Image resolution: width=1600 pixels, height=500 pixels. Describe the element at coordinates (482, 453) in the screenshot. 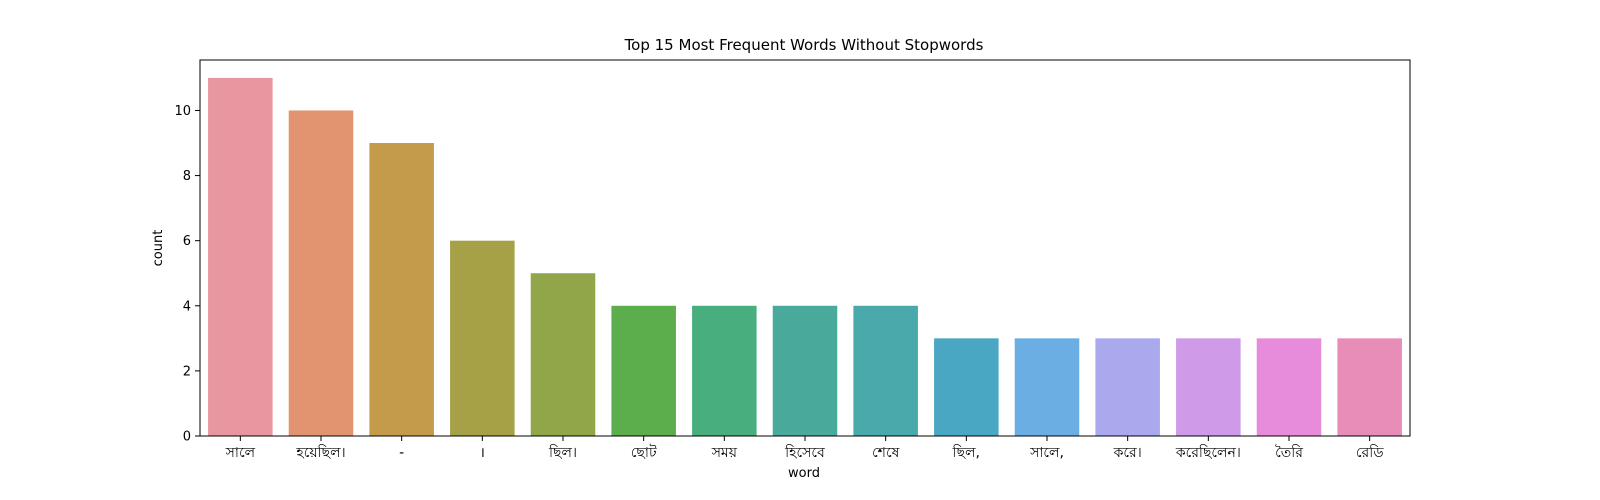

I see `x-tick-label: ।` at that location.